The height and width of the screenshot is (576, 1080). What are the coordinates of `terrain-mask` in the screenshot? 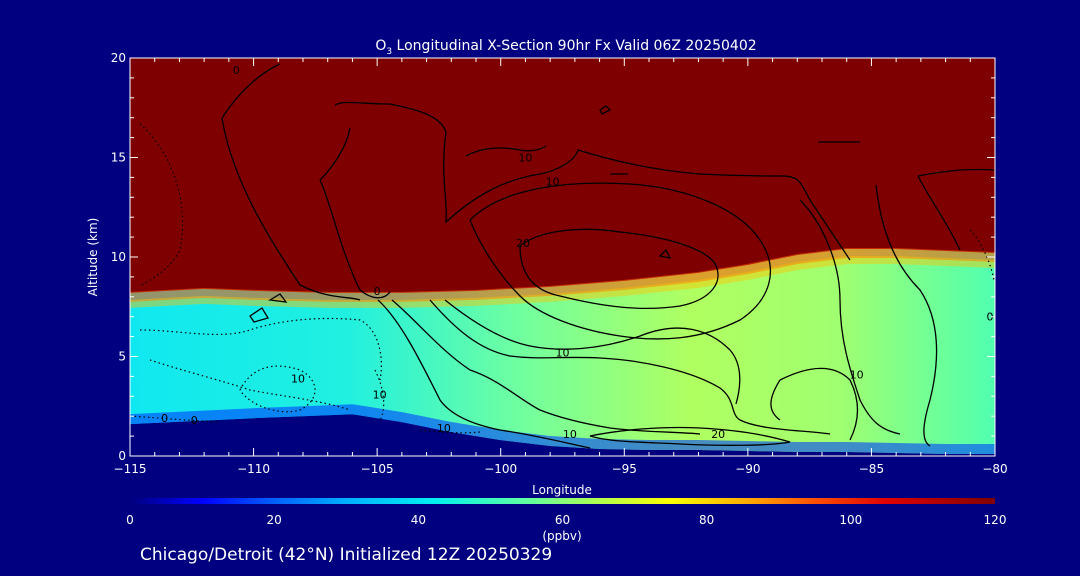 It's located at (562, 435).